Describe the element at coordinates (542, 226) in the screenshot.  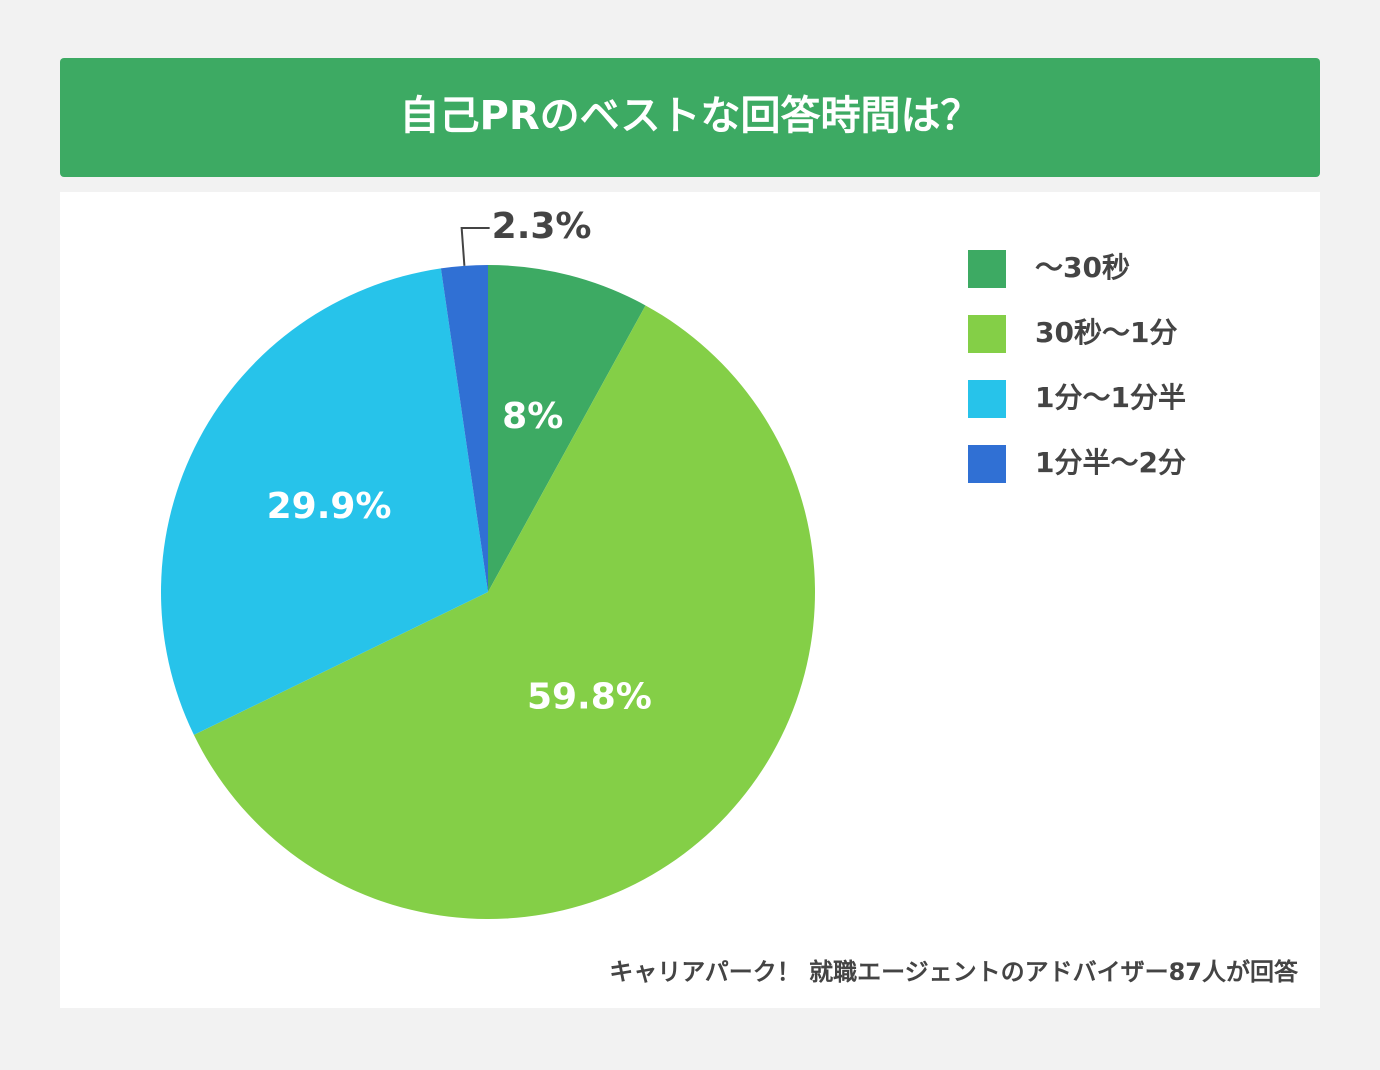
I see `data-label: 2.3%` at that location.